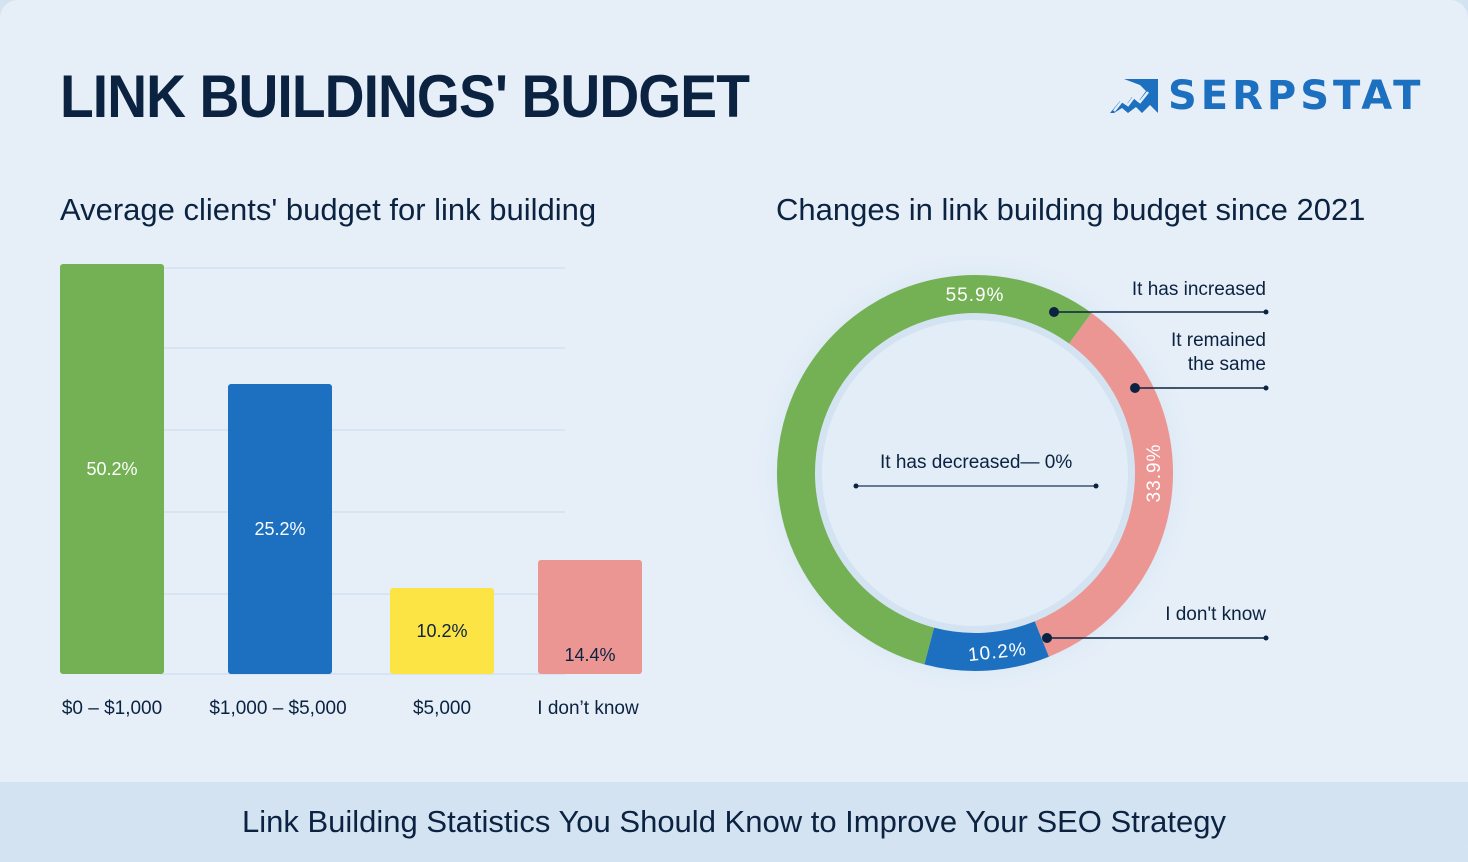  I want to click on bar-value-label: 25.2%, so click(280, 528).